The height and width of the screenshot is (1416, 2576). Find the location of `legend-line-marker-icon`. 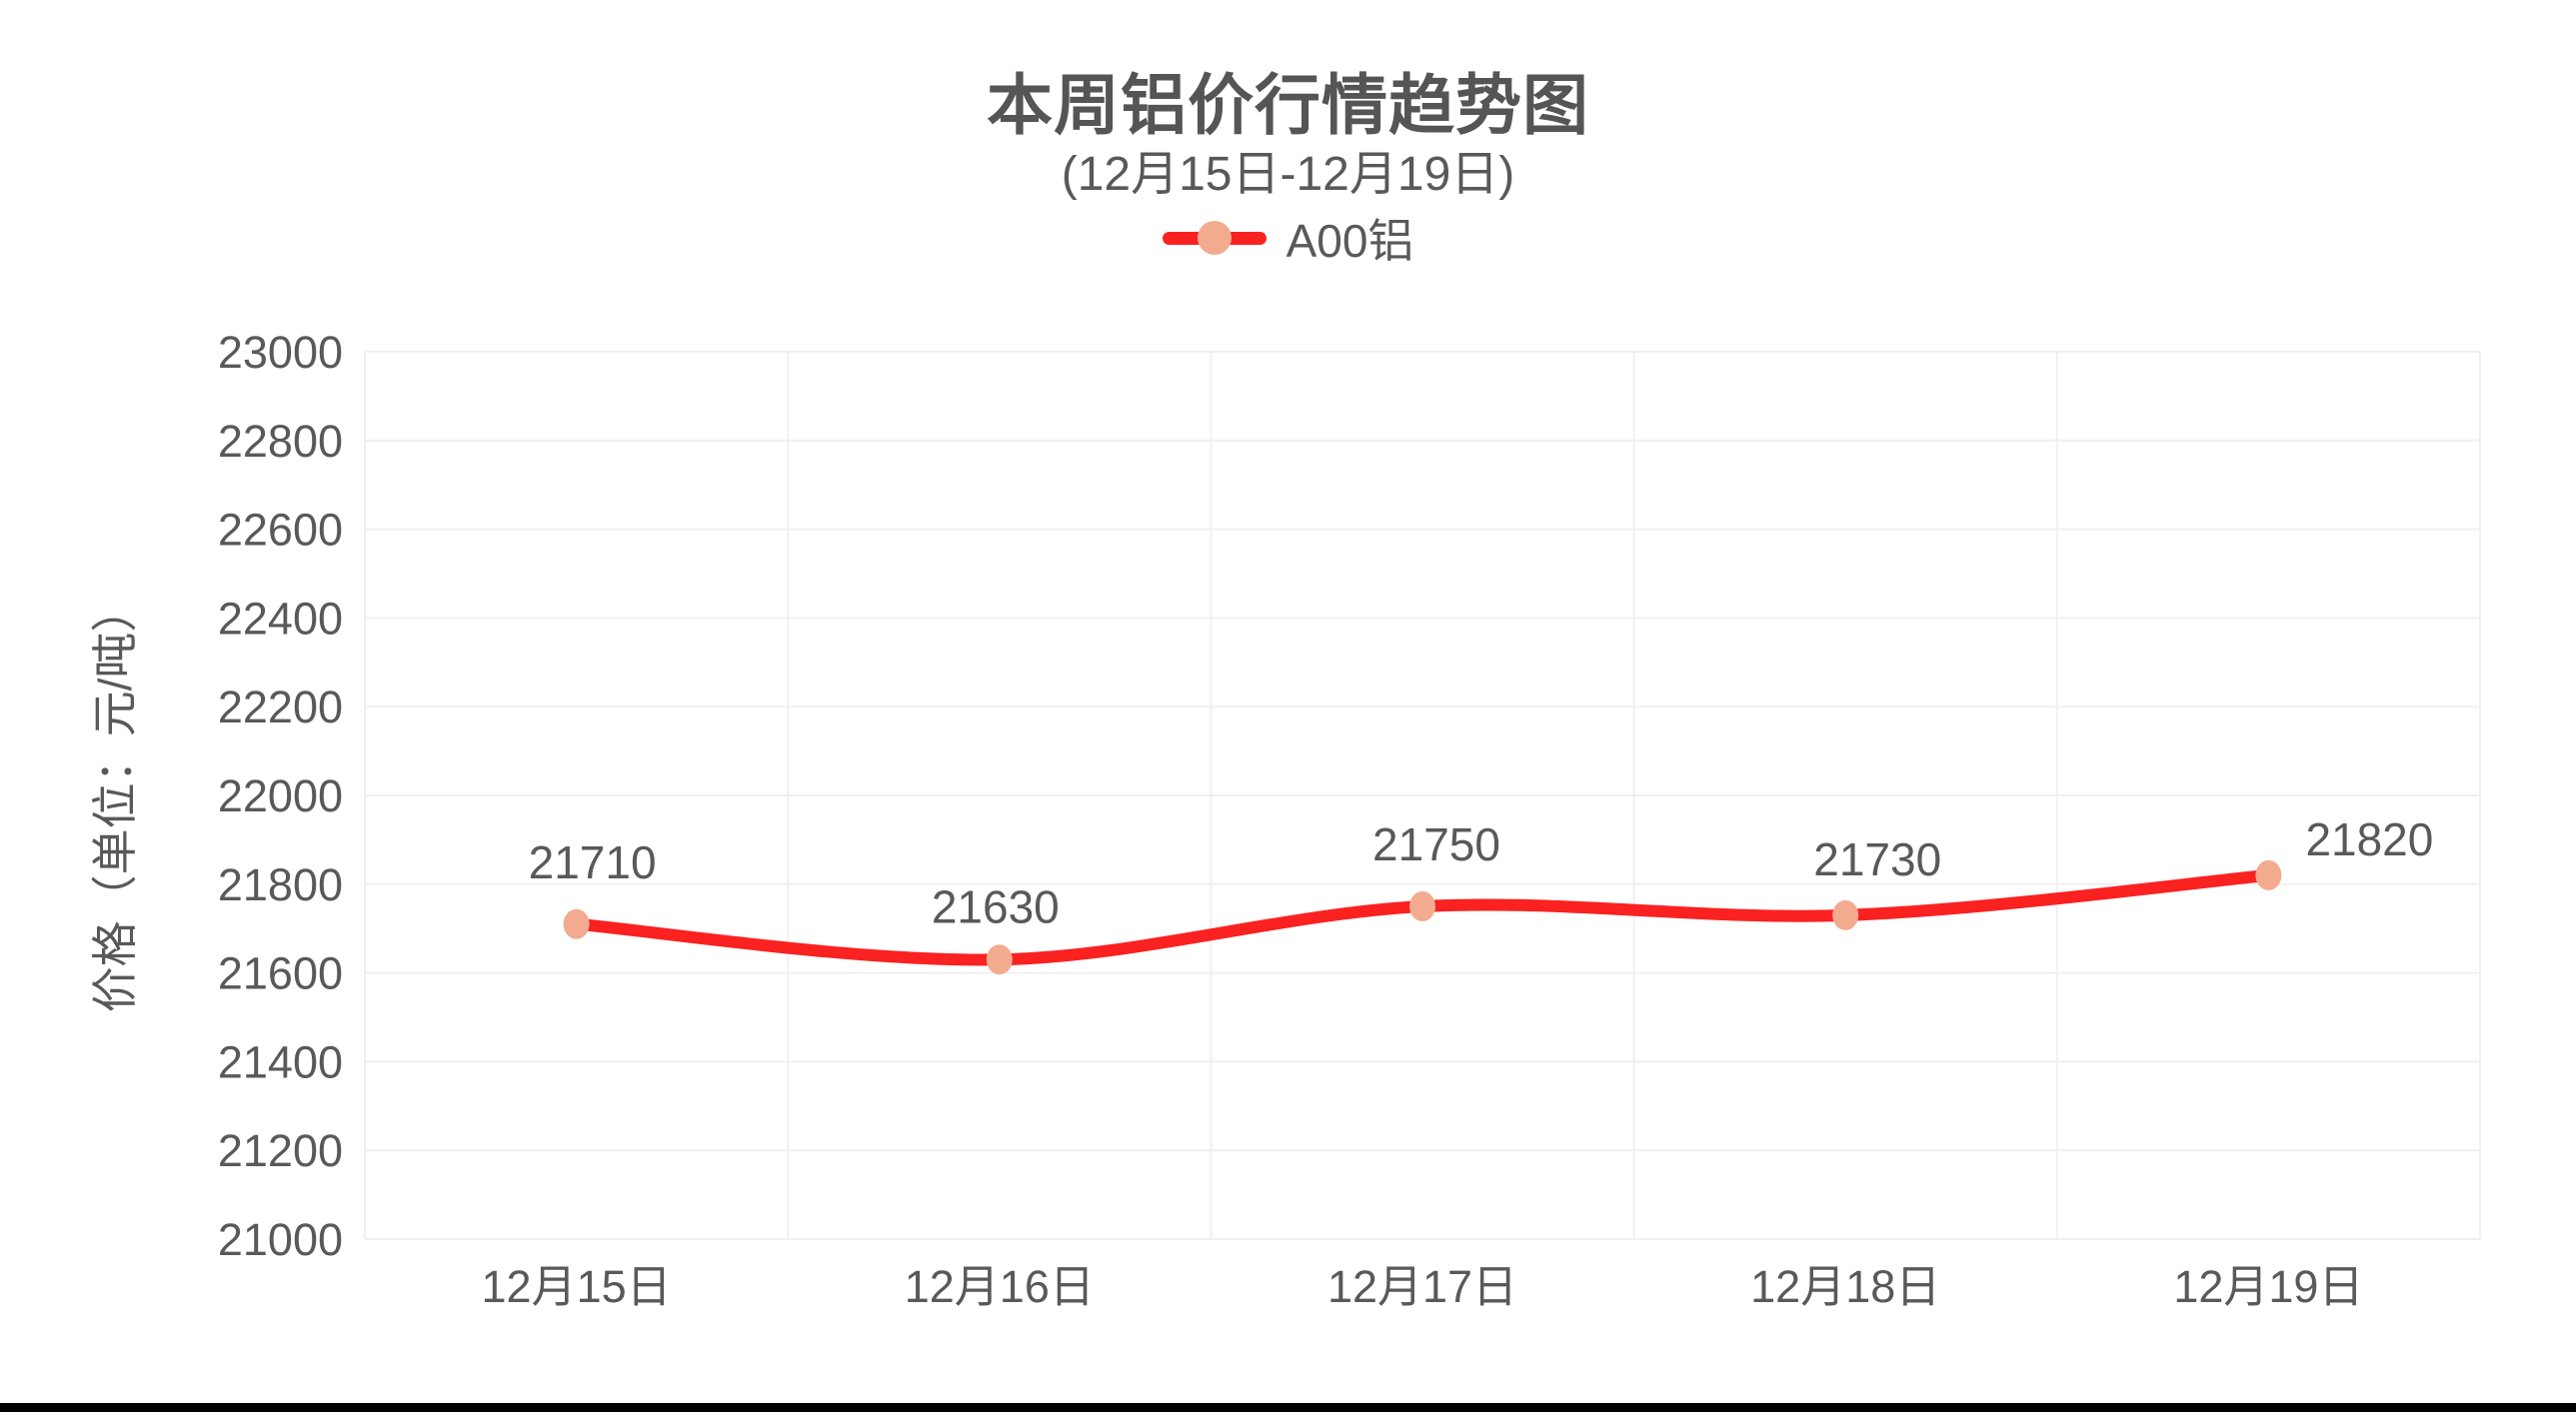

legend-line-marker-icon is located at coordinates (1214, 238).